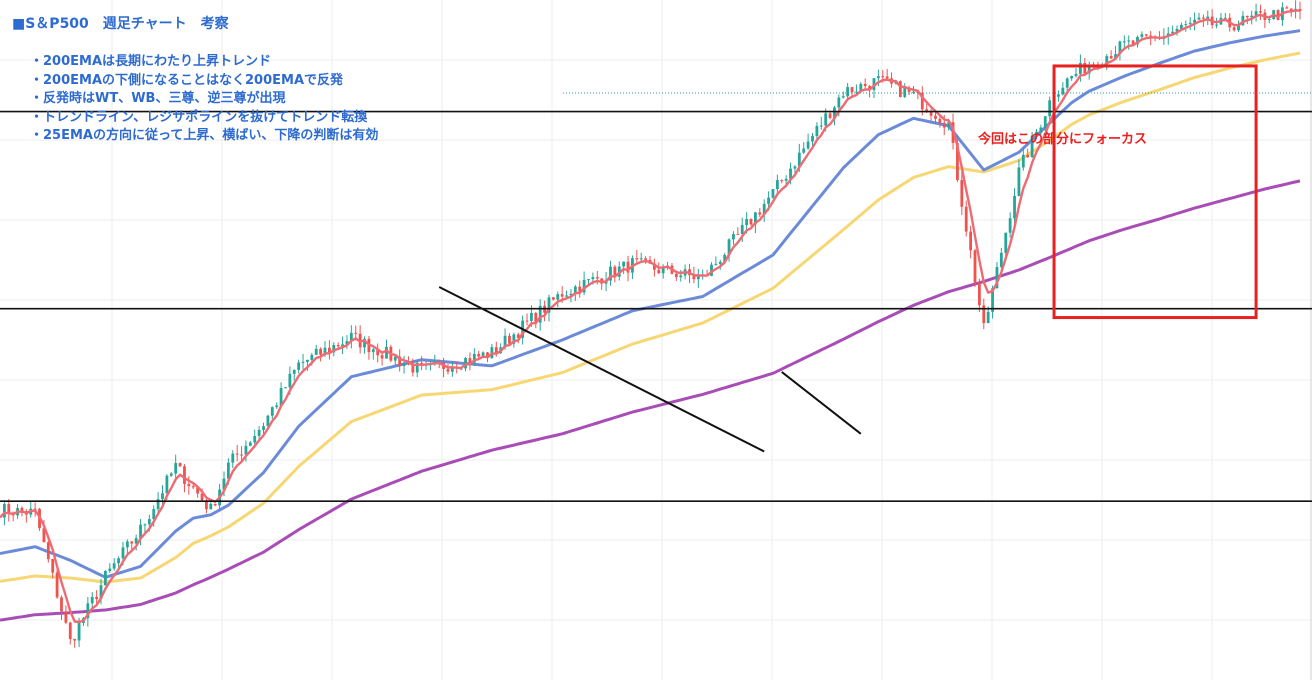 This screenshot has height=680, width=1312. What do you see at coordinates (1063, 139) in the screenshot?
I see `focus-label: 今回はこの部分にフォーカス` at bounding box center [1063, 139].